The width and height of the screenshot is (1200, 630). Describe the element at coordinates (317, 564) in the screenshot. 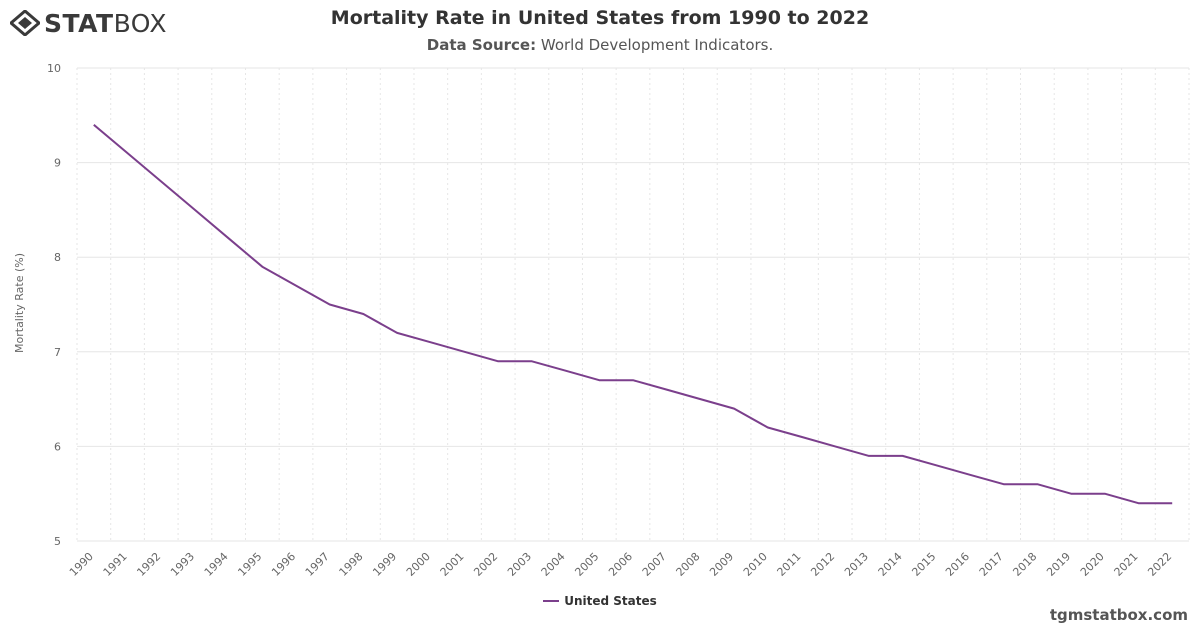

I see `x-tick-label: 1997` at that location.